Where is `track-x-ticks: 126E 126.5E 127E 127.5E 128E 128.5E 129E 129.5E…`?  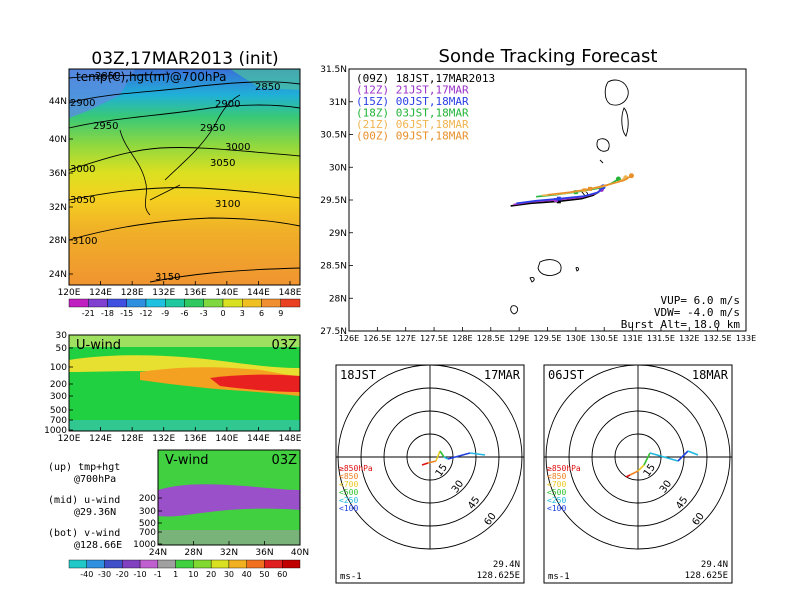 track-x-ticks: 126E 126.5E 127E 127.5E 128E 128.5E 129E 129.5E… is located at coordinates (547, 335).